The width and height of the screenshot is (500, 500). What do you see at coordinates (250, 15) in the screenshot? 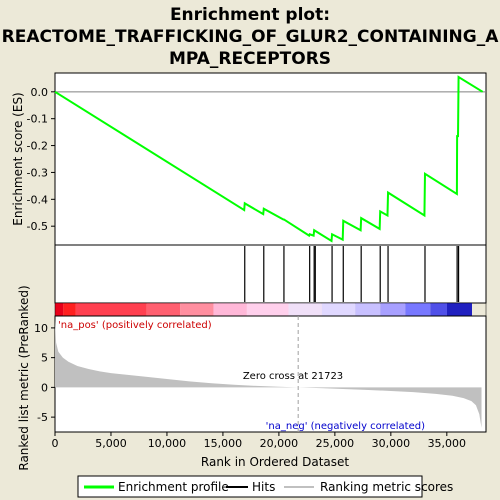
I see `chart-title-line-1: Enrichment plot:` at bounding box center [250, 15].